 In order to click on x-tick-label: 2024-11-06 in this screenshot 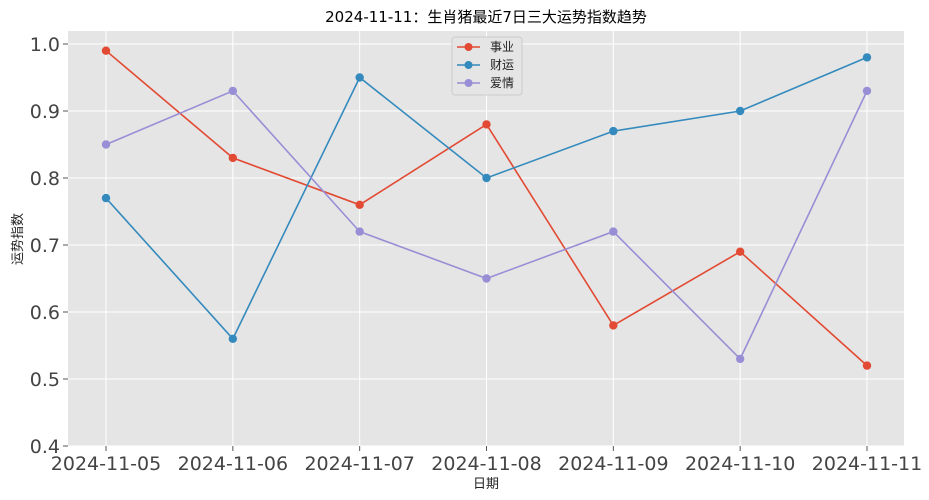, I will do `click(233, 464)`.